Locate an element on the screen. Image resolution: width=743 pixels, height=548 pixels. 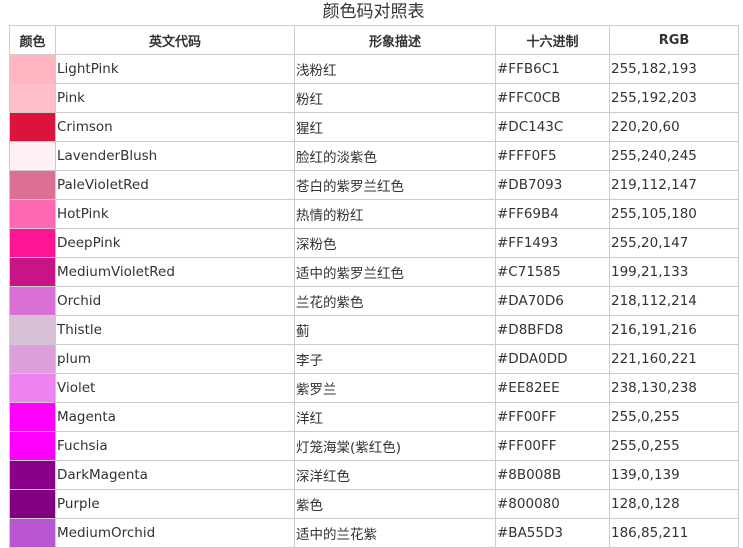
table-row: PaleVioletRed 苍白的紫罗兰红色 #DB7093 219,112,147 is located at coordinates (374, 185).